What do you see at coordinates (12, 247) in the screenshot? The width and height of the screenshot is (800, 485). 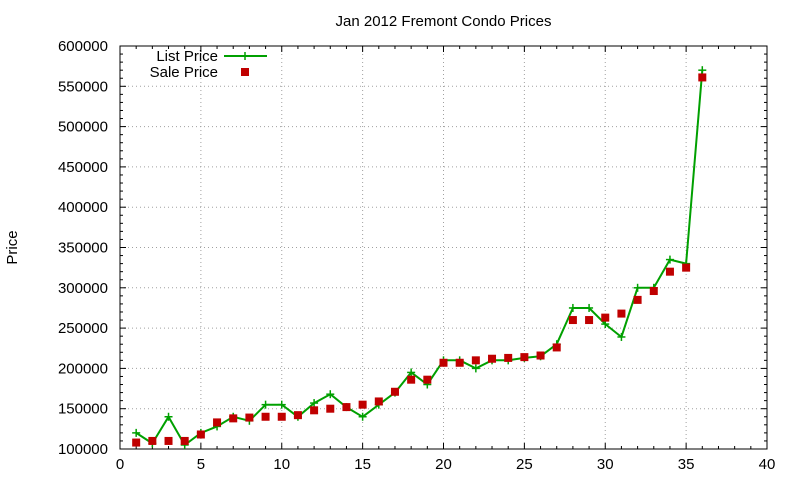 I see `y-axis-label: Price` at bounding box center [12, 247].